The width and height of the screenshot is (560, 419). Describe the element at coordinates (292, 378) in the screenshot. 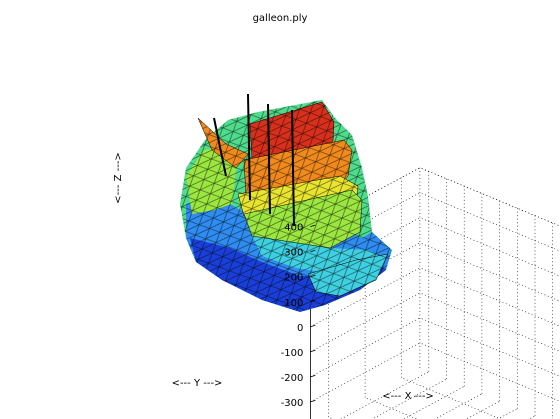

I see `z-tick-label: -200` at that location.